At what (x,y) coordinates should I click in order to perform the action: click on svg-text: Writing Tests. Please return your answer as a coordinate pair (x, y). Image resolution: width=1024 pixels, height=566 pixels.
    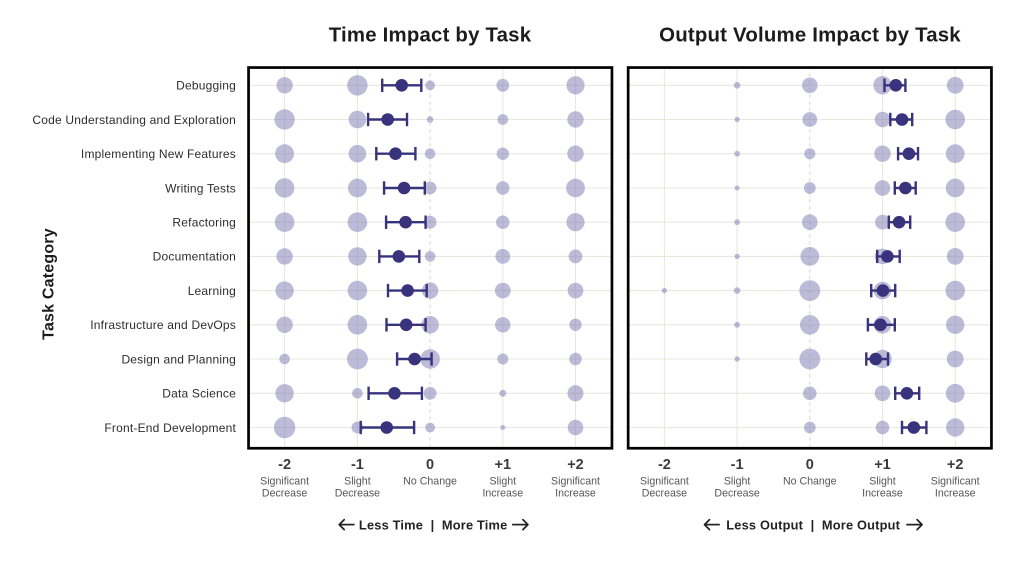
    Looking at the image, I should click on (200, 188).